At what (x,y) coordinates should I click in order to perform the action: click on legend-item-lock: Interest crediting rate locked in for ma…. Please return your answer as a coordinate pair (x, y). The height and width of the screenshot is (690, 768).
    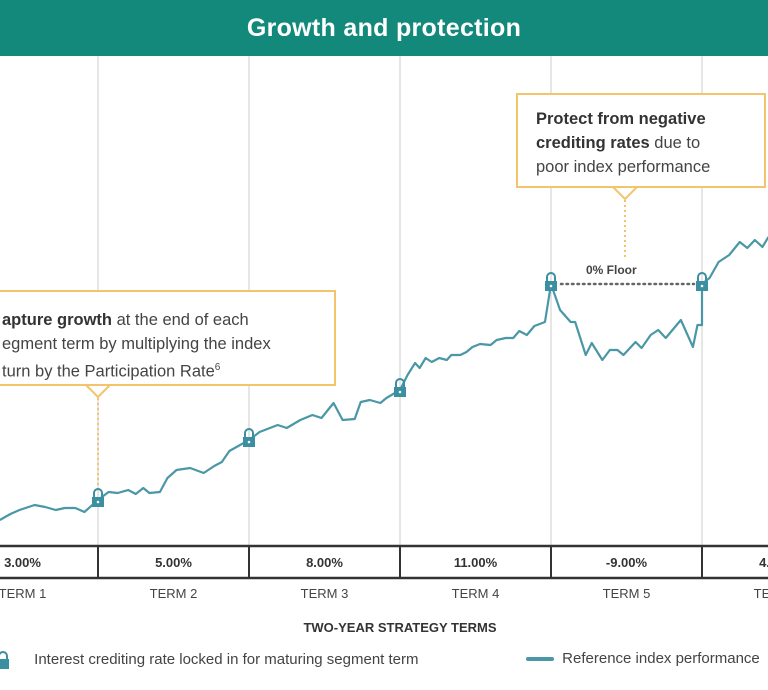
    Looking at the image, I should click on (209, 660).